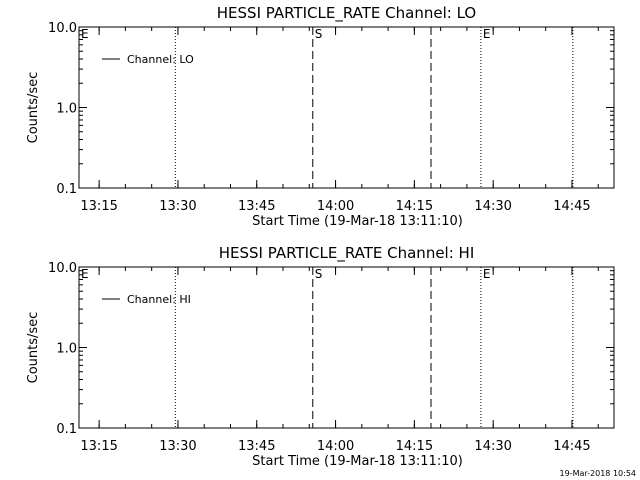 This screenshot has height=480, width=640. What do you see at coordinates (598, 473) in the screenshot?
I see `footer-timestamp: 19-Mar-2018 10:54` at bounding box center [598, 473].